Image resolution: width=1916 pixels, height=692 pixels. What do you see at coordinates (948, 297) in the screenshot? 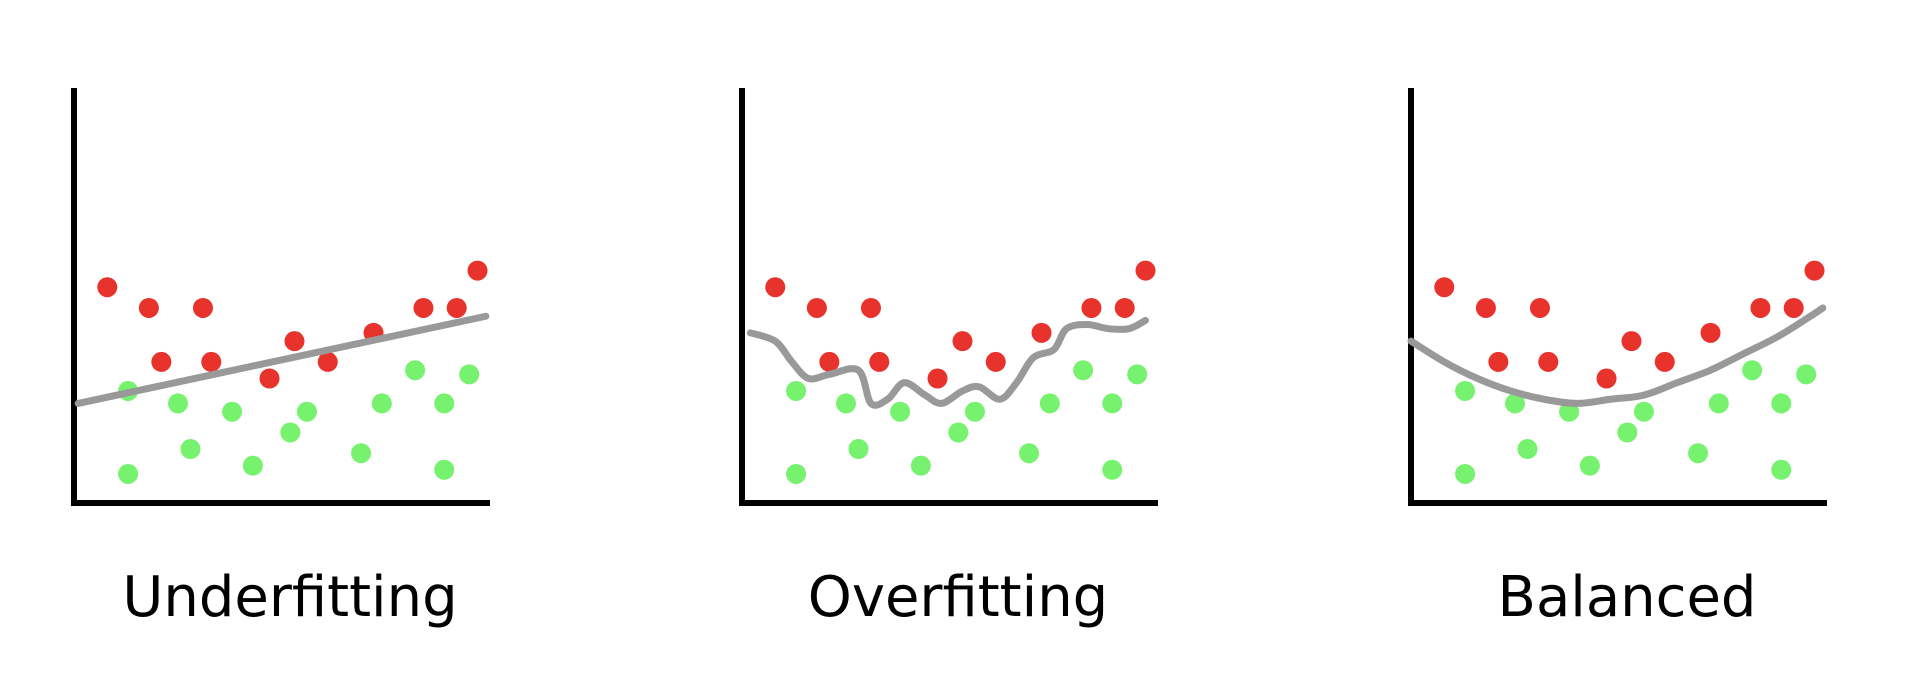
I see `overfitting-plot` at bounding box center [948, 297].